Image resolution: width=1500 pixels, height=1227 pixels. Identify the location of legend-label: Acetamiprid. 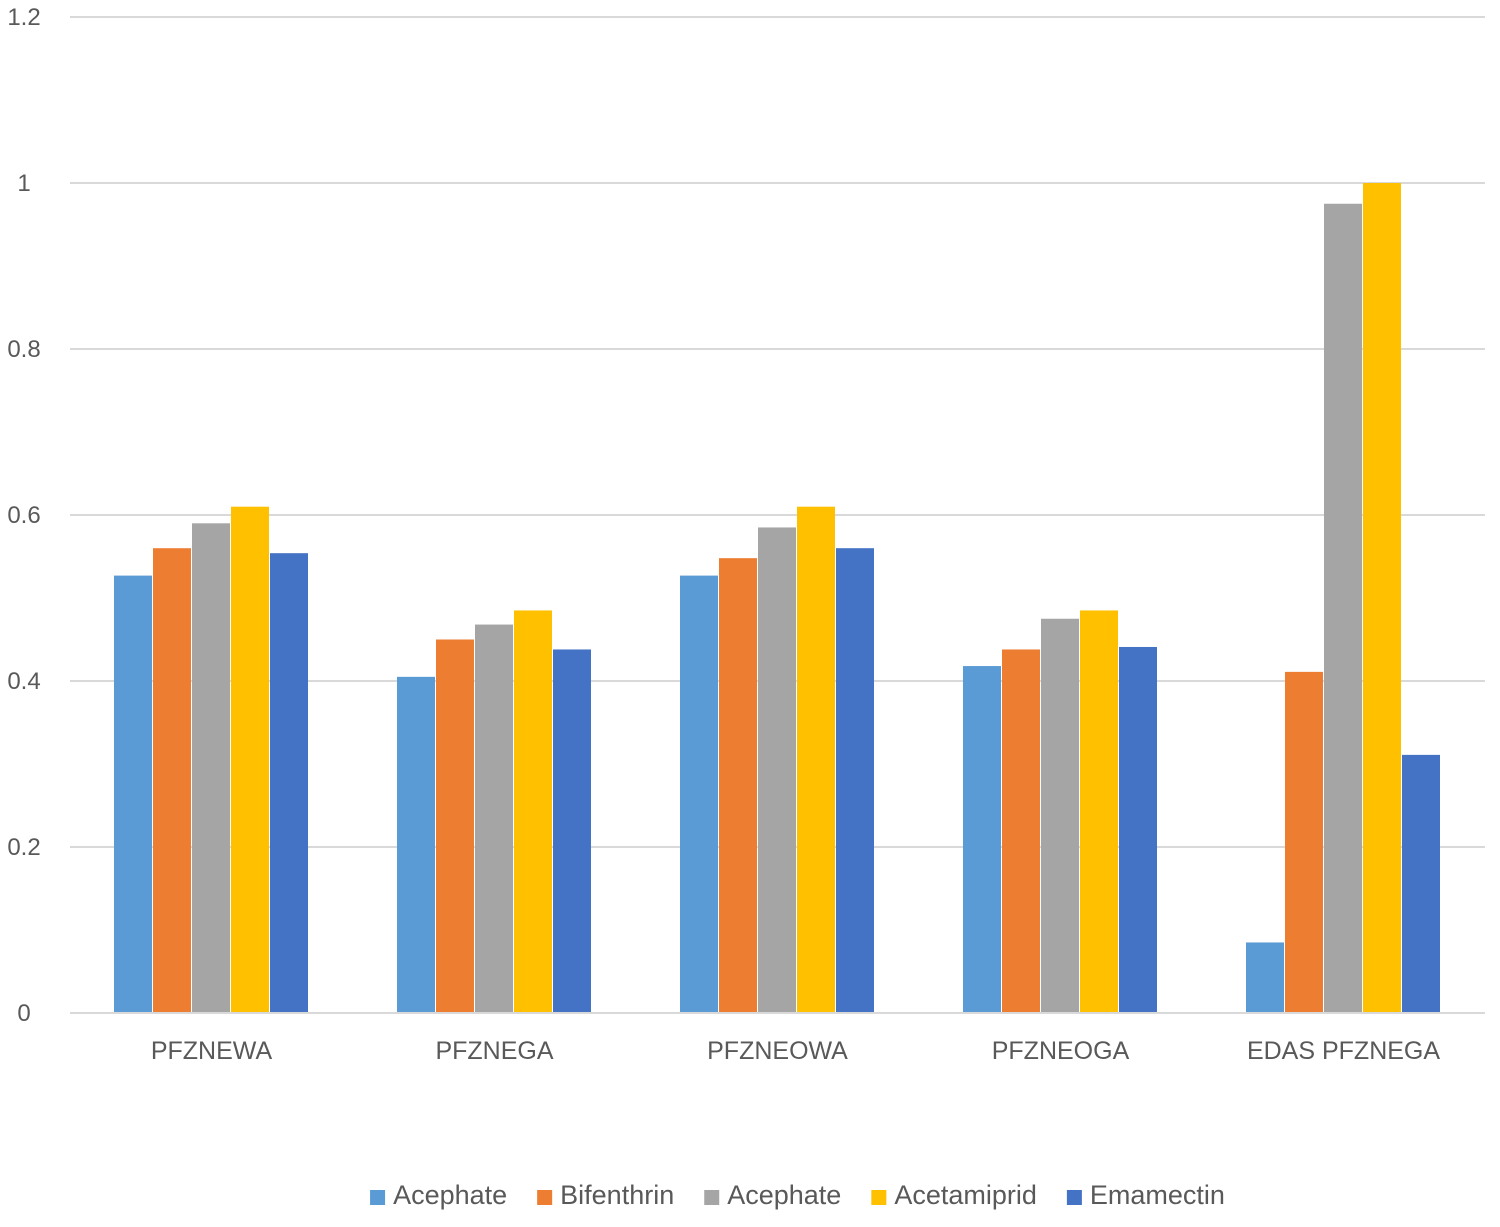
(965, 1195).